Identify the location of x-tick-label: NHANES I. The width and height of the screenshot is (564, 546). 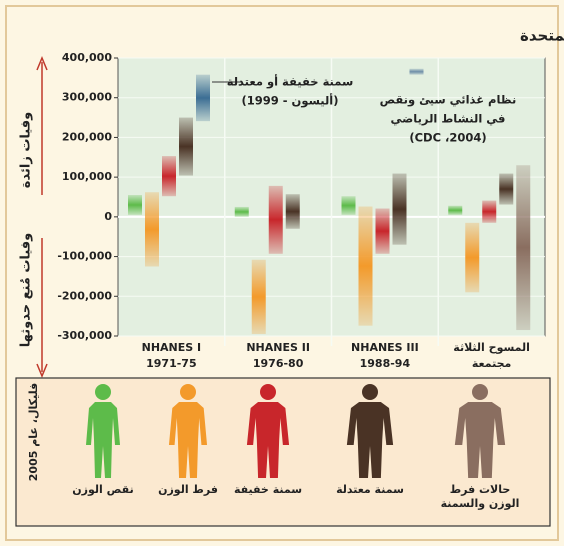
(172, 347).